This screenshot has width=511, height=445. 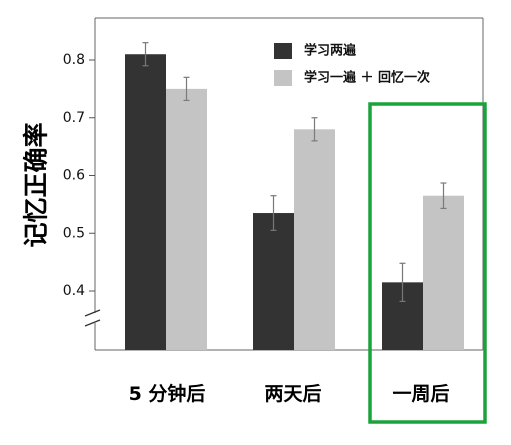 What do you see at coordinates (330, 51) in the screenshot?
I see `legend-label: 学习两遍` at bounding box center [330, 51].